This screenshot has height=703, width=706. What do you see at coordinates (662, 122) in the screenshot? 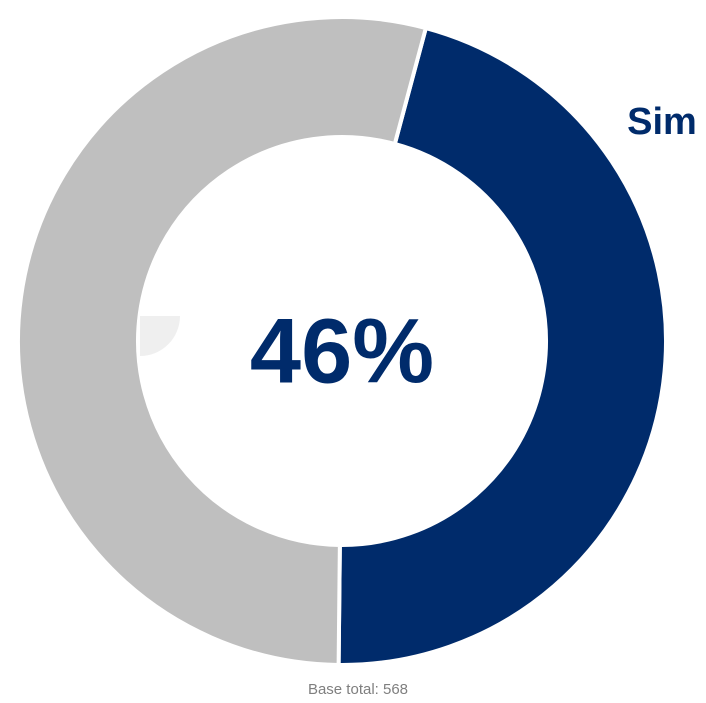
I see `series-label-sim: Sim` at bounding box center [662, 122].